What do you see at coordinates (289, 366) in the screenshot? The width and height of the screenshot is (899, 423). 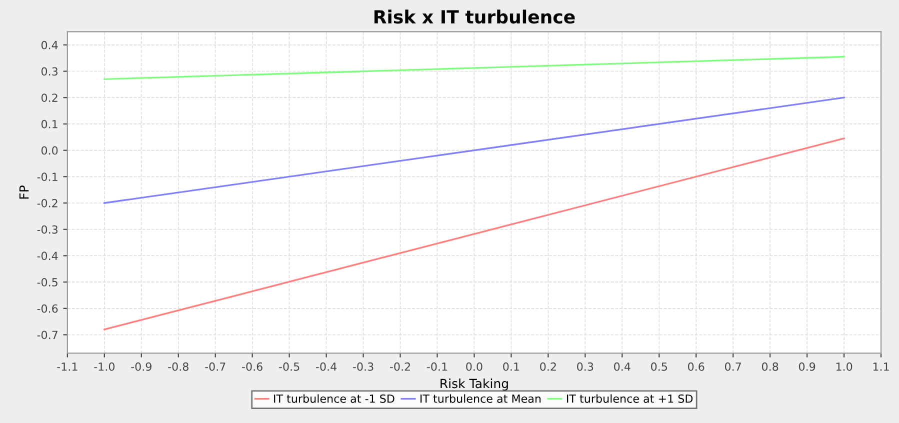 I see `x-tick-label: -0.5` at bounding box center [289, 366].